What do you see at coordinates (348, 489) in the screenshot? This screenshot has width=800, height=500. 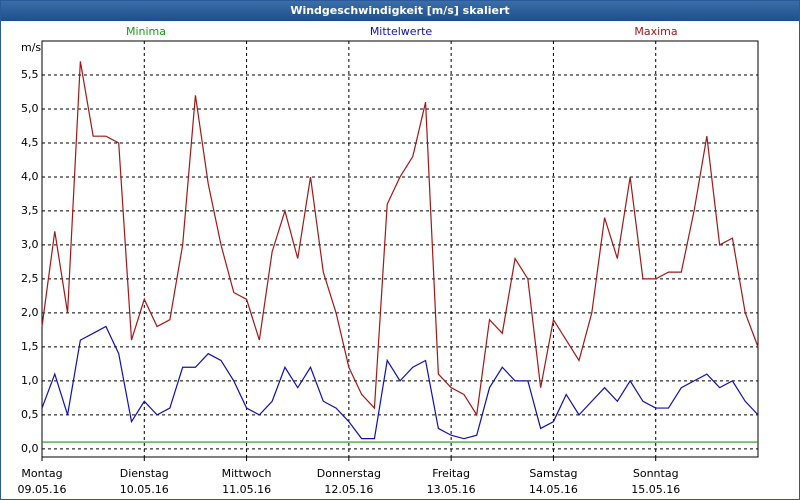 I see `x-tick-sublabel: 12.05.16` at bounding box center [348, 489].